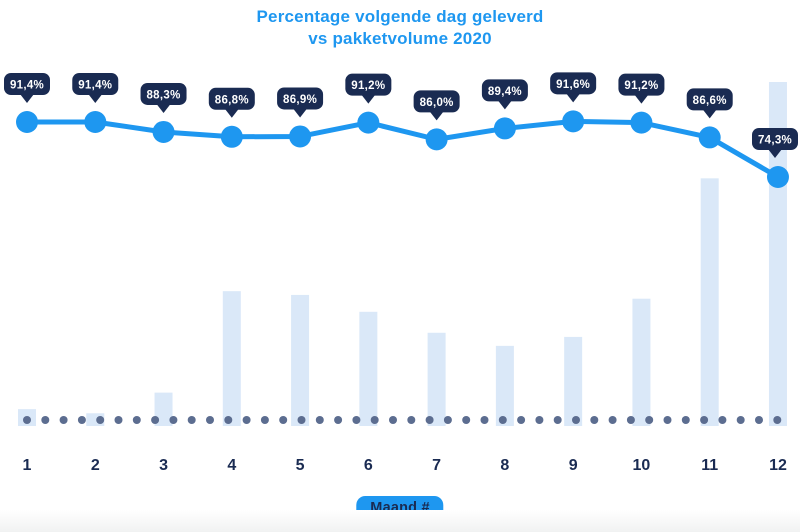 The height and width of the screenshot is (532, 800). Describe the element at coordinates (402, 149) in the screenshot. I see `trend-line` at that location.